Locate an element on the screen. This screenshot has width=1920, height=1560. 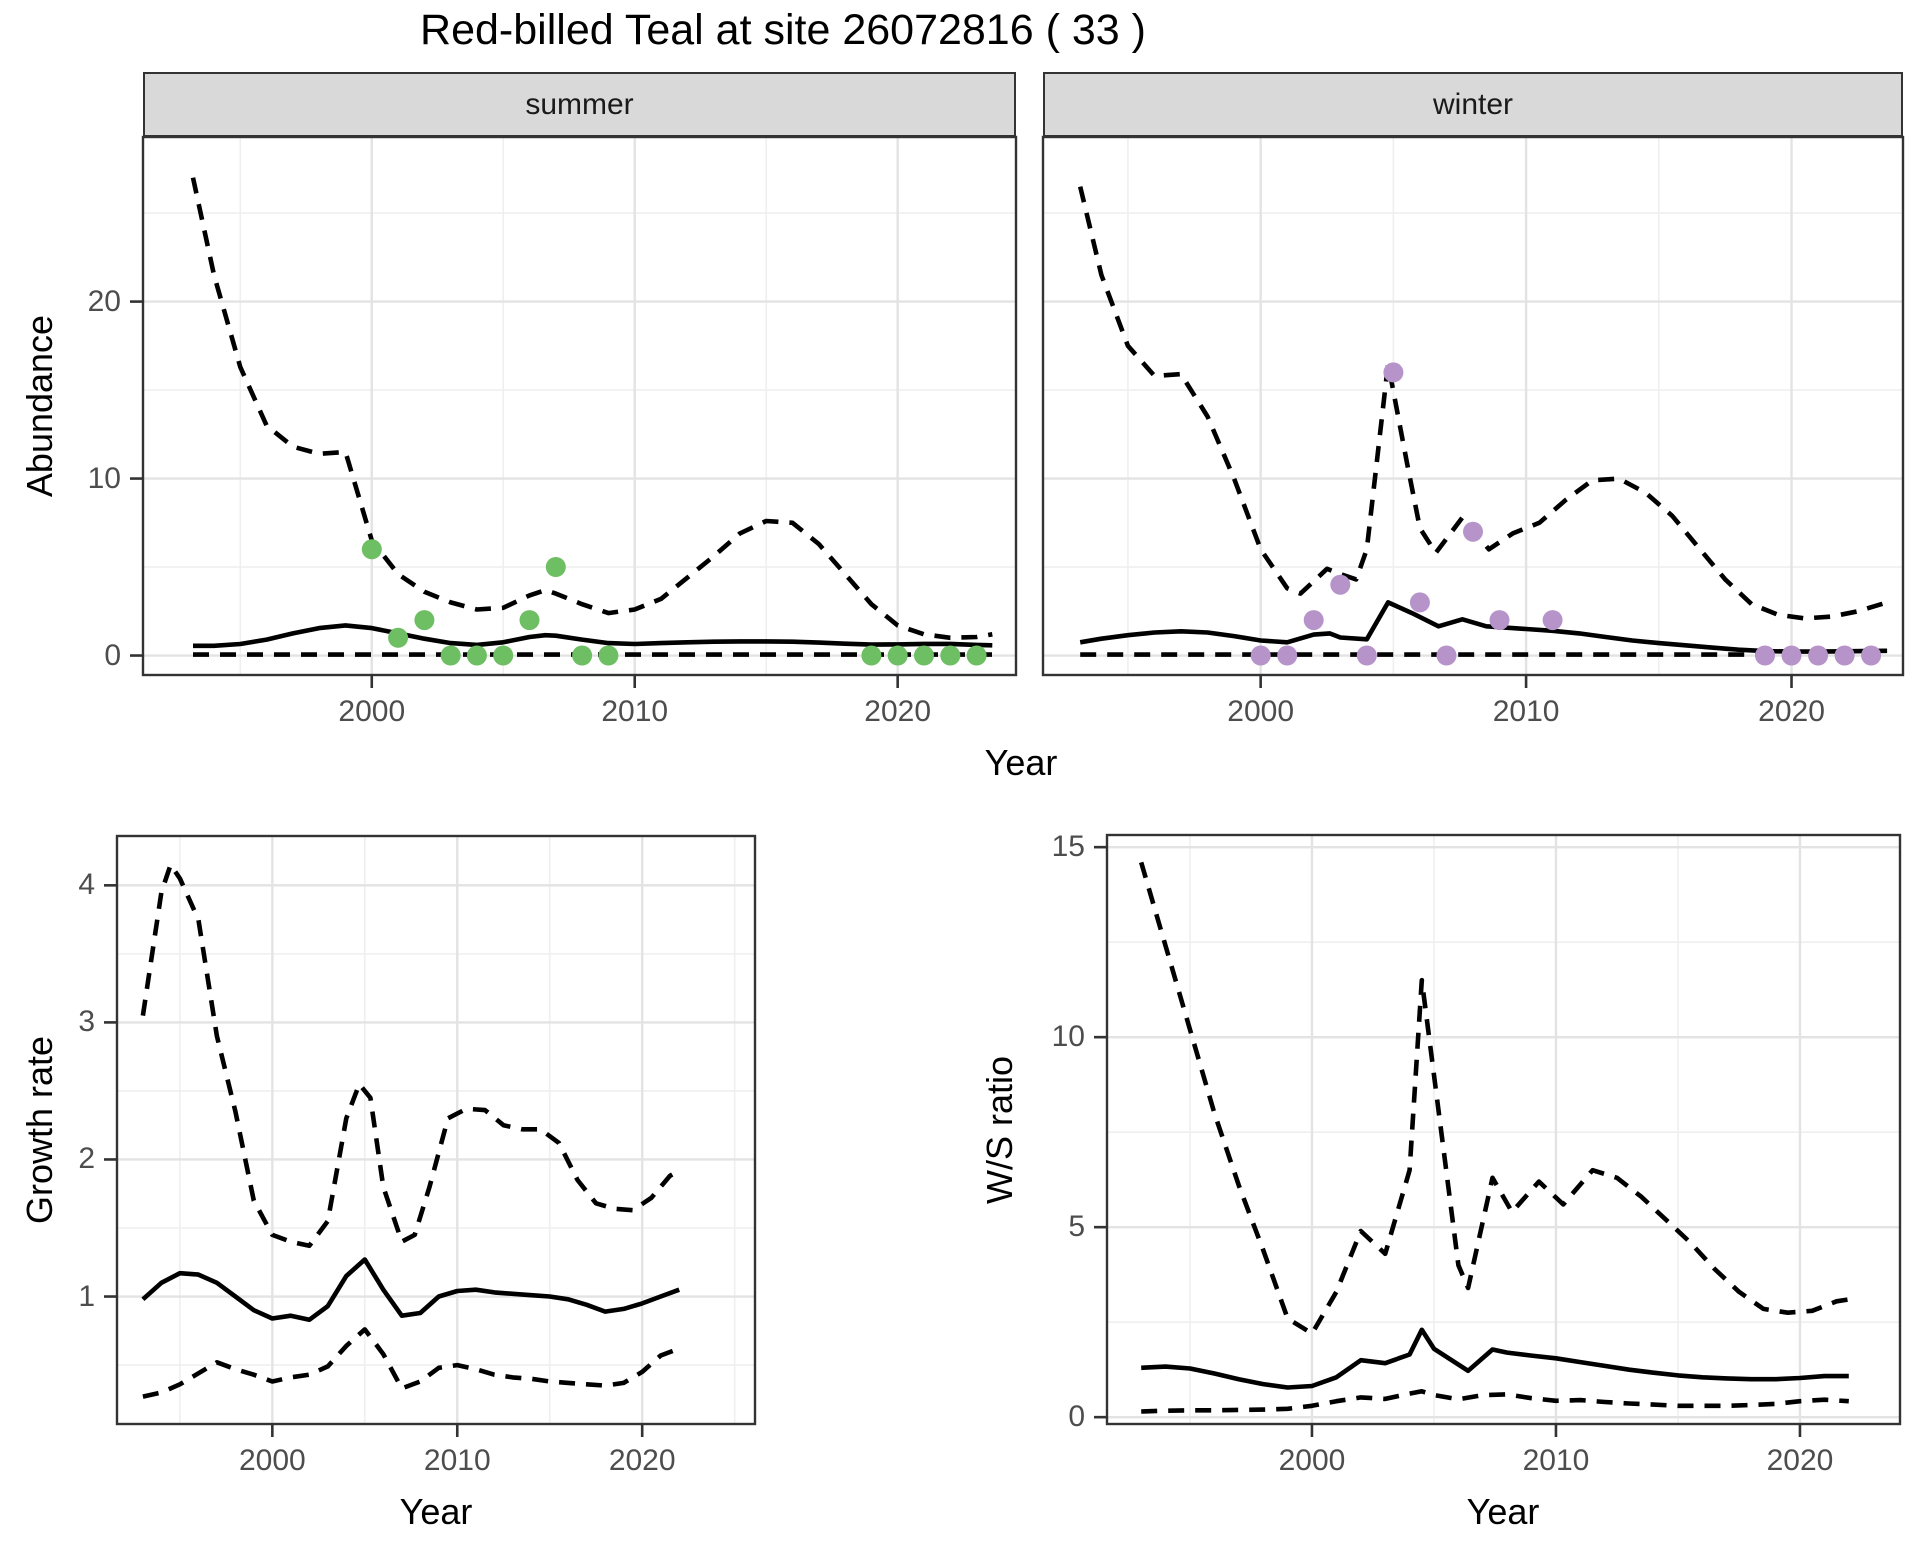
facet-strip-winter: winter is located at coordinates (1473, 104).